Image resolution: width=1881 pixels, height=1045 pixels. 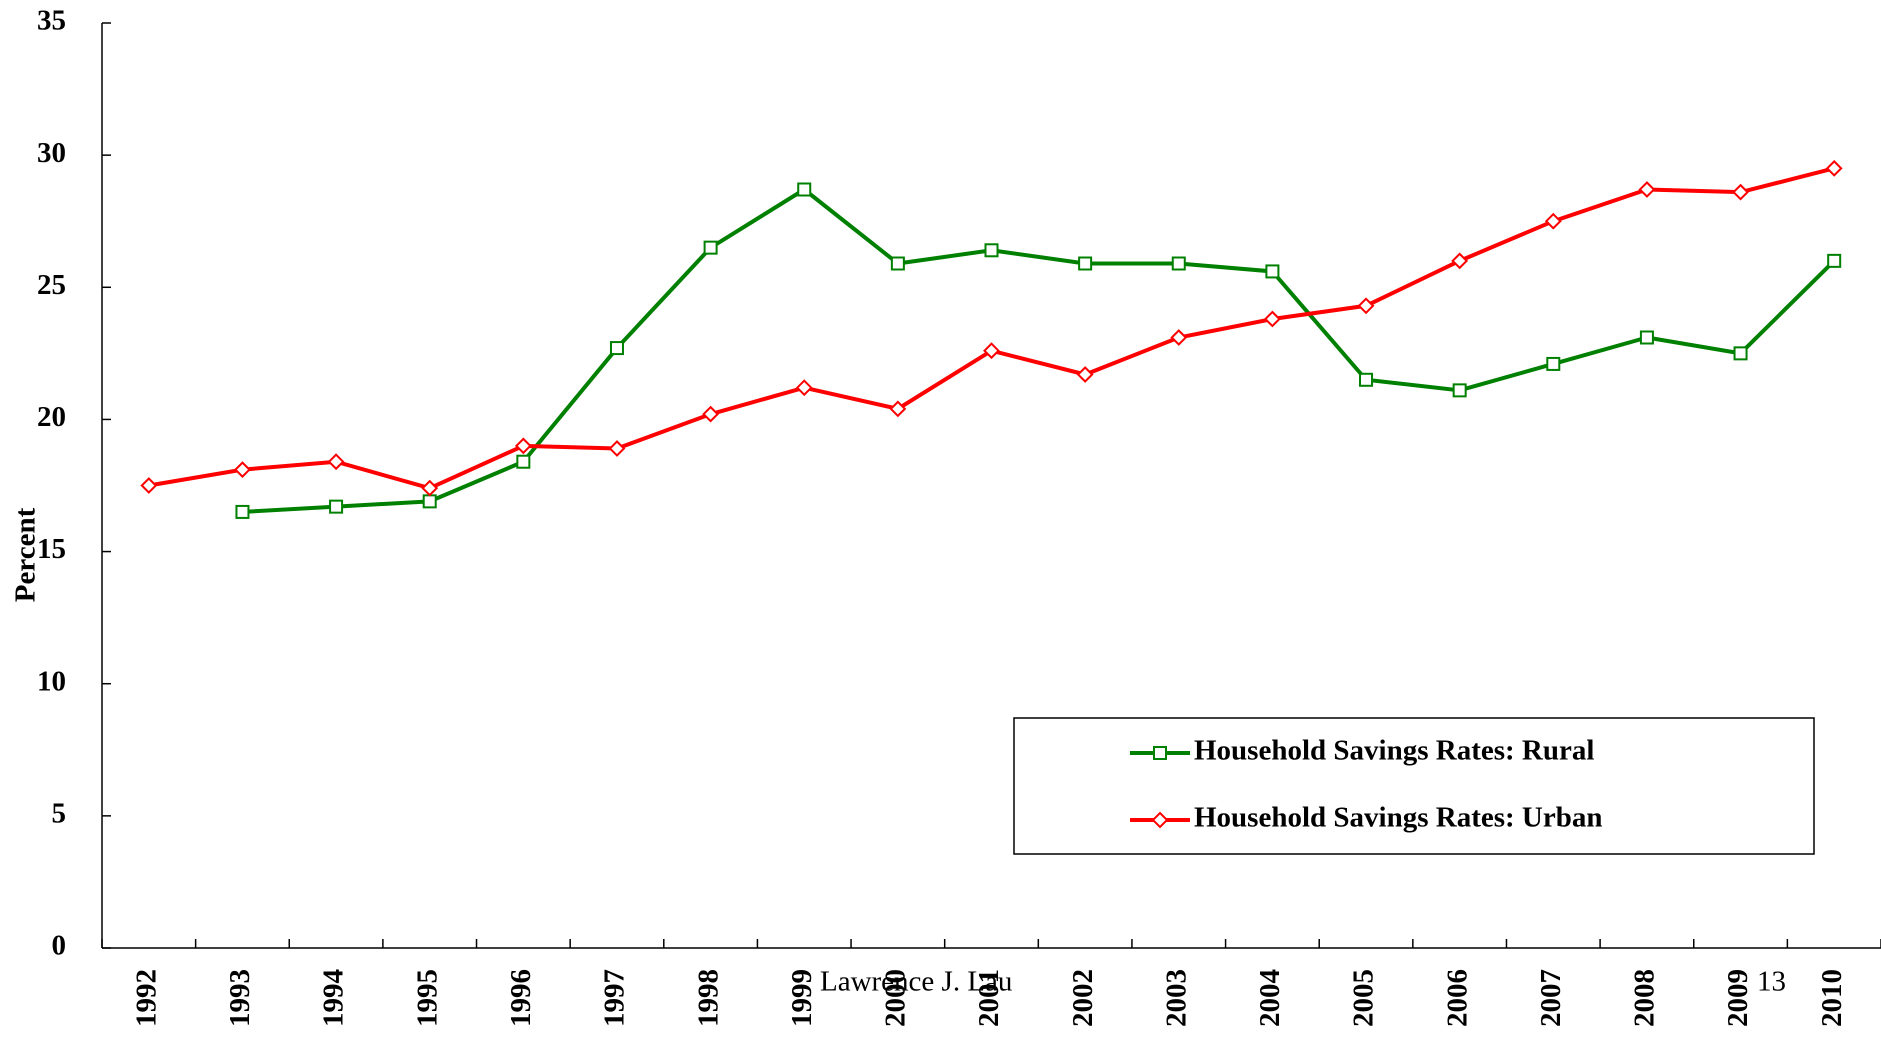 I want to click on x-tick-label: 1995, so click(x=427, y=998).